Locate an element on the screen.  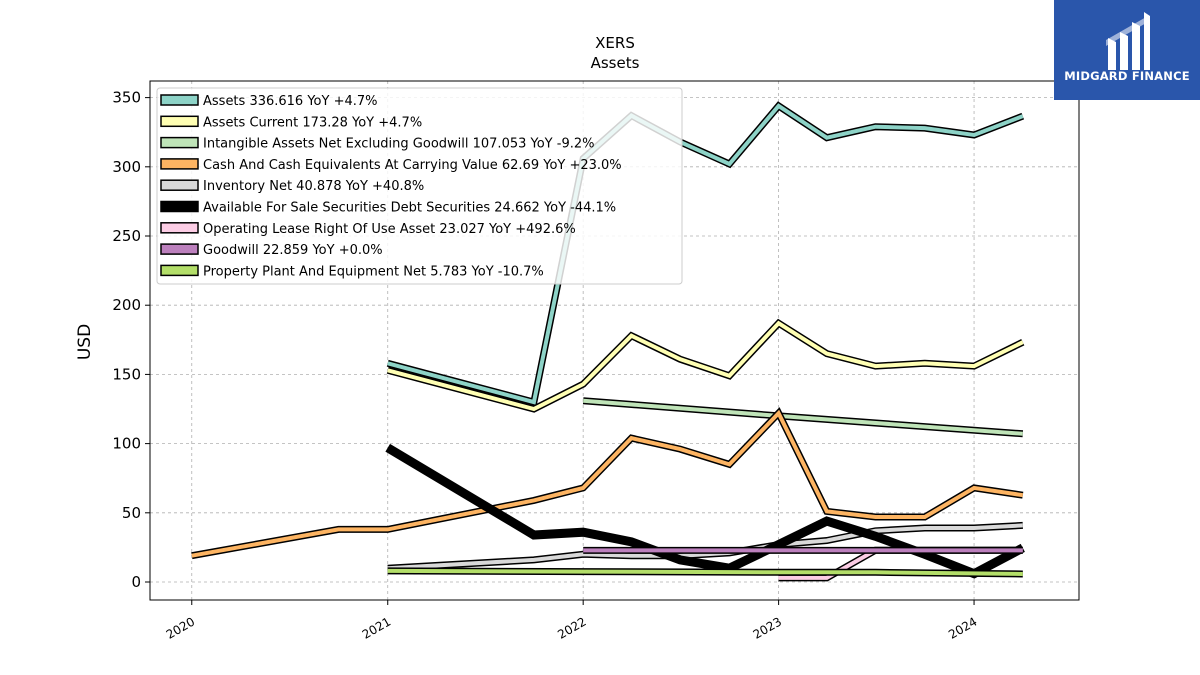
x-tick-label: 2024 is located at coordinates (962, 627).